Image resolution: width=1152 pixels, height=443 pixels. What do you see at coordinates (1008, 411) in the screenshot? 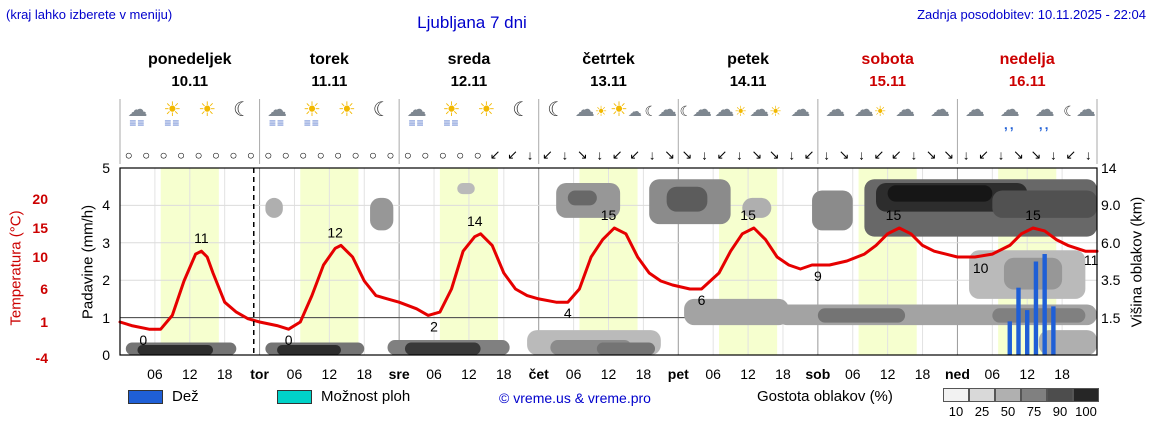
I see `density-swatch-label: 50` at bounding box center [1008, 411].